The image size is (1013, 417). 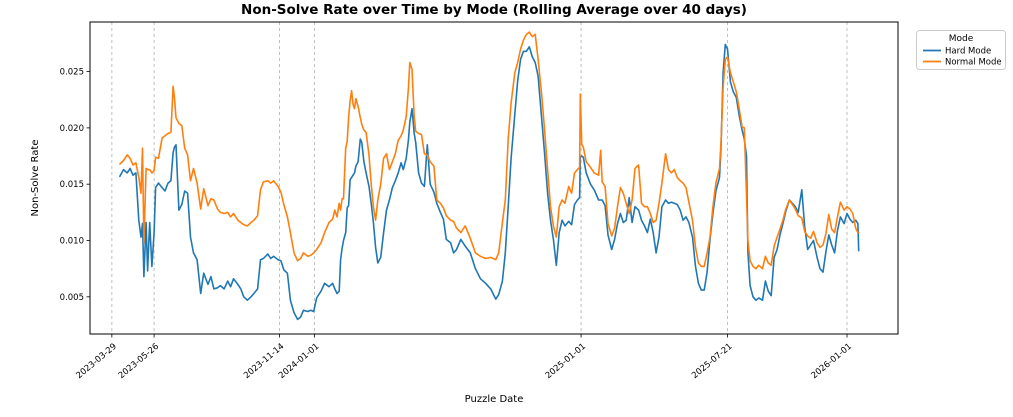 I want to click on y-axis-ticks: 0.005 0.010 0.015 0.020 0.025, so click(x=75, y=185).